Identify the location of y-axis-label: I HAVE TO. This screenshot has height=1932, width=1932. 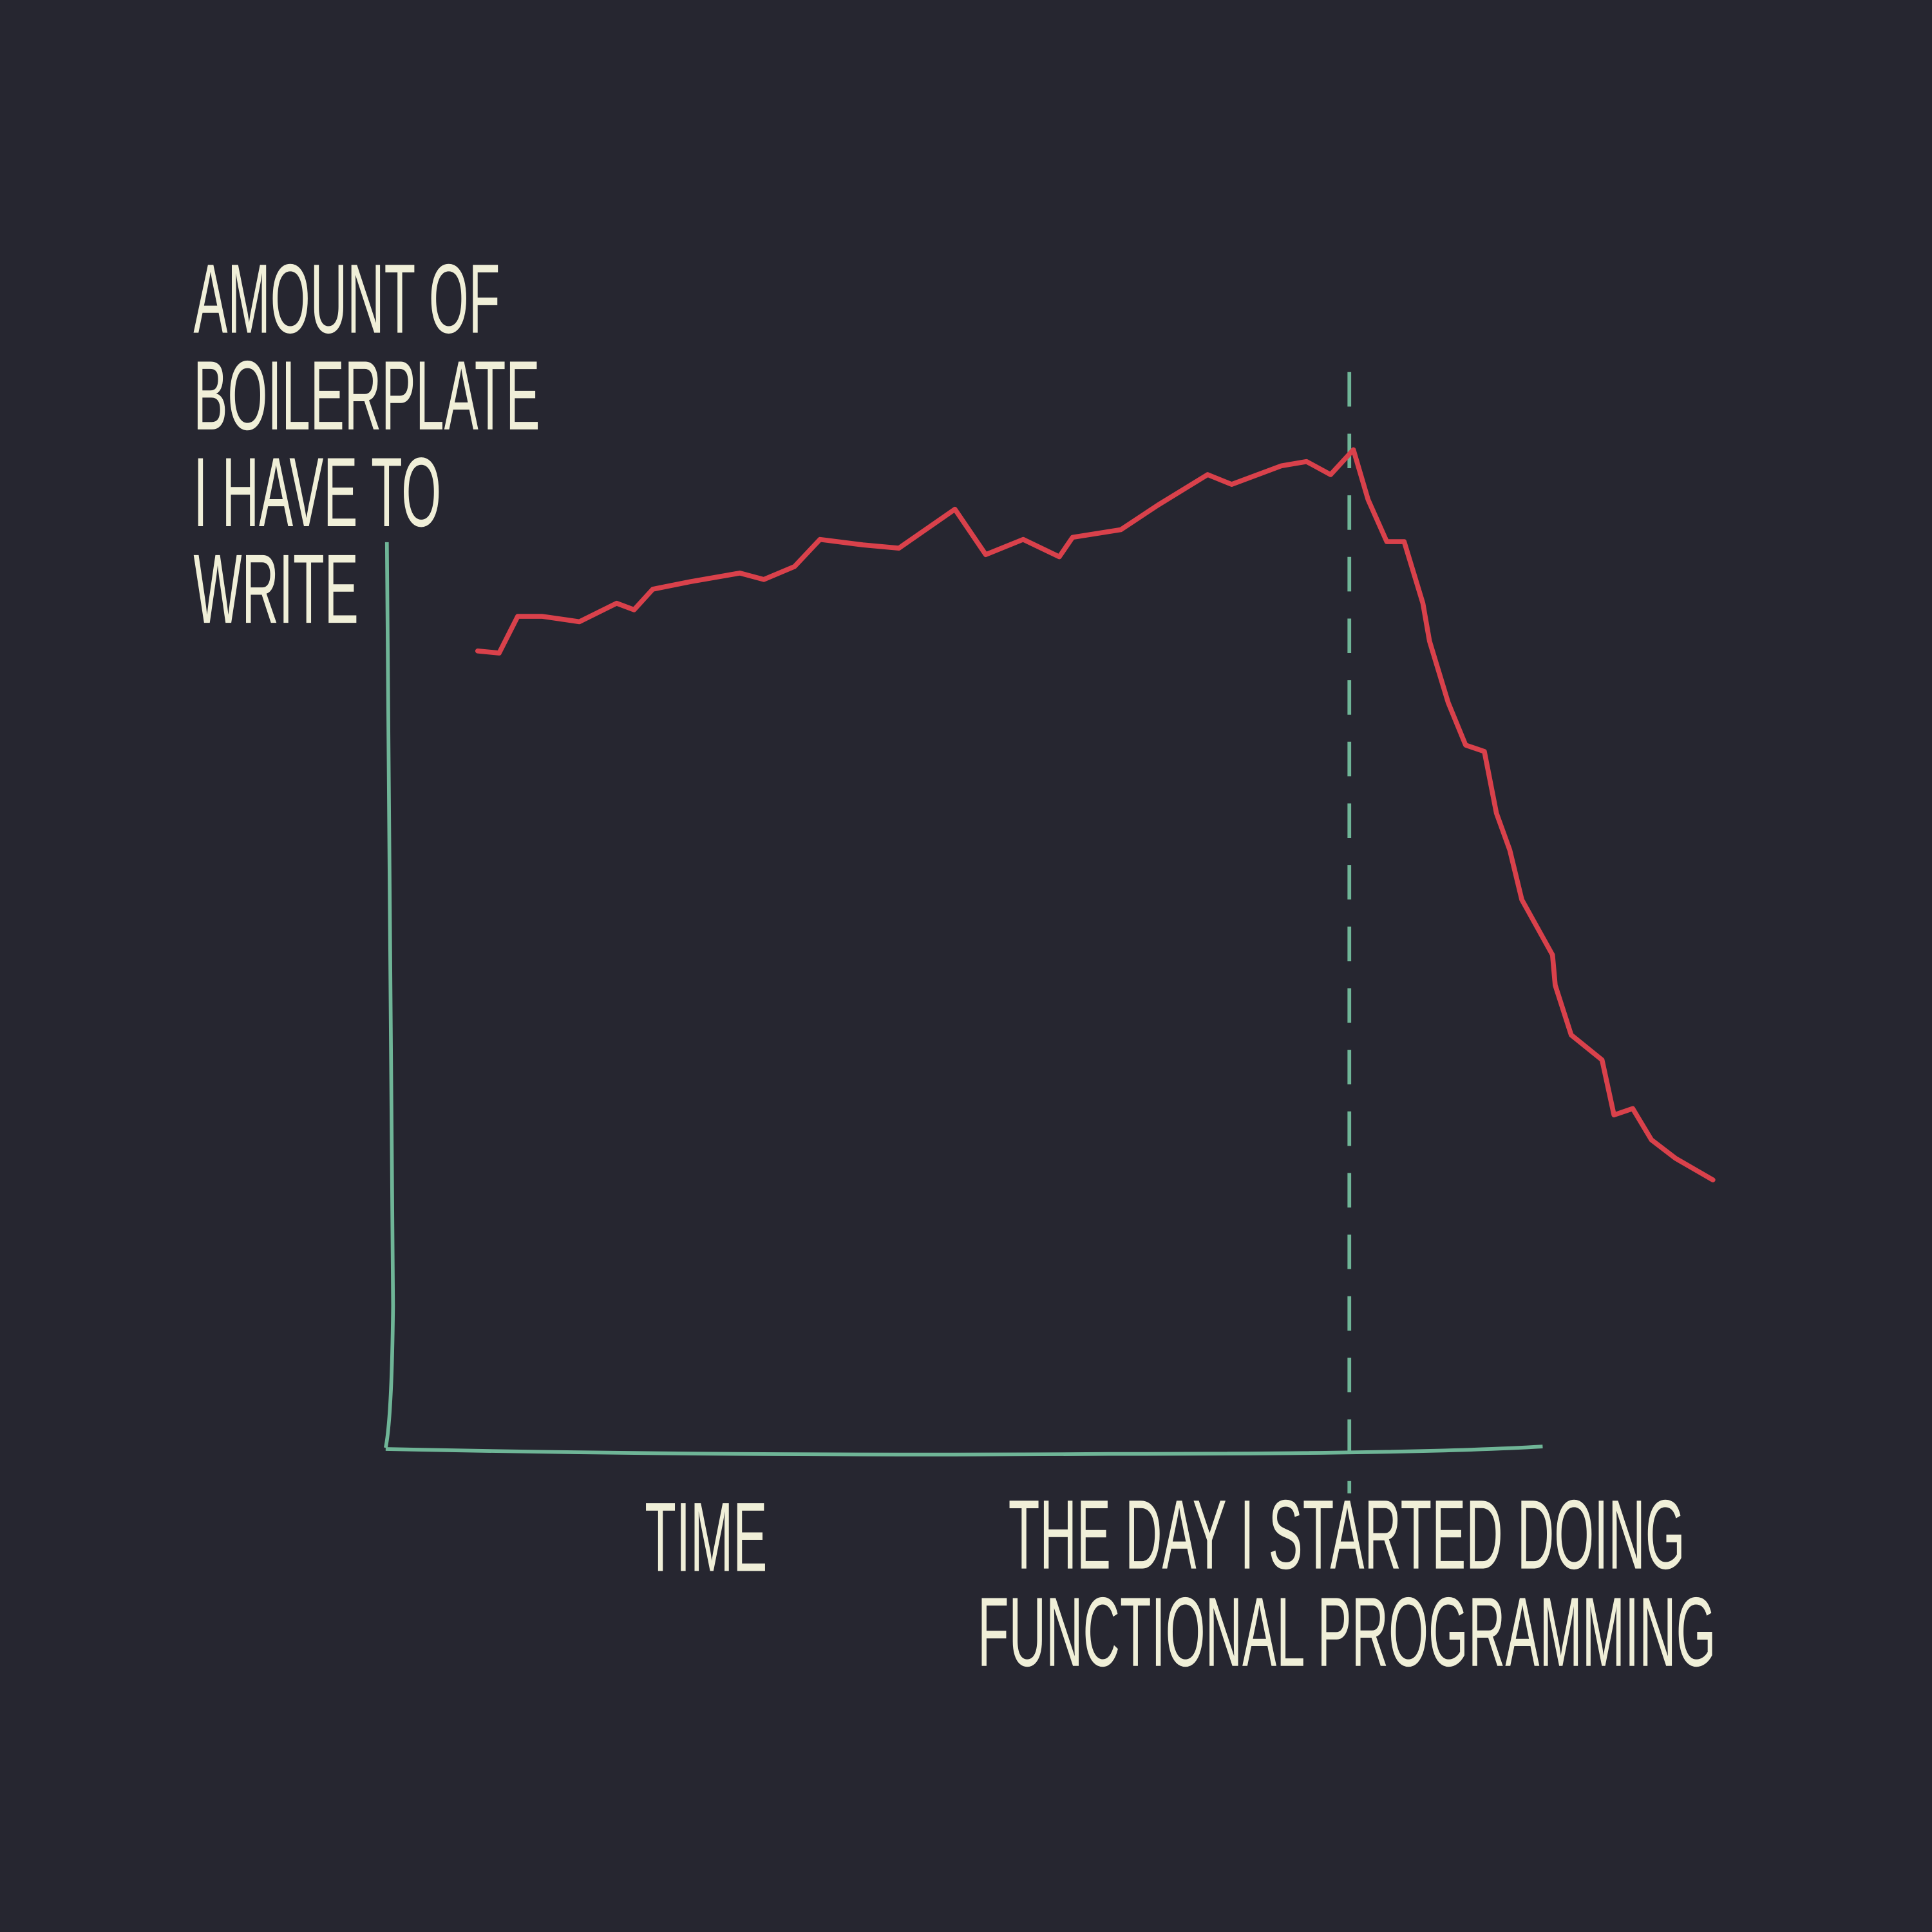
(317, 492).